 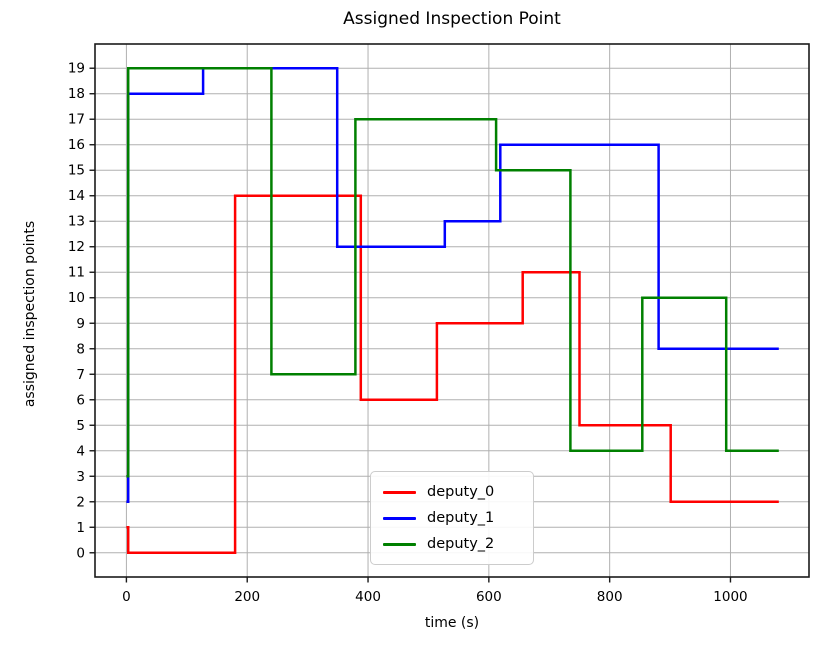 I want to click on y-tick-label: 6, so click(x=80, y=400).